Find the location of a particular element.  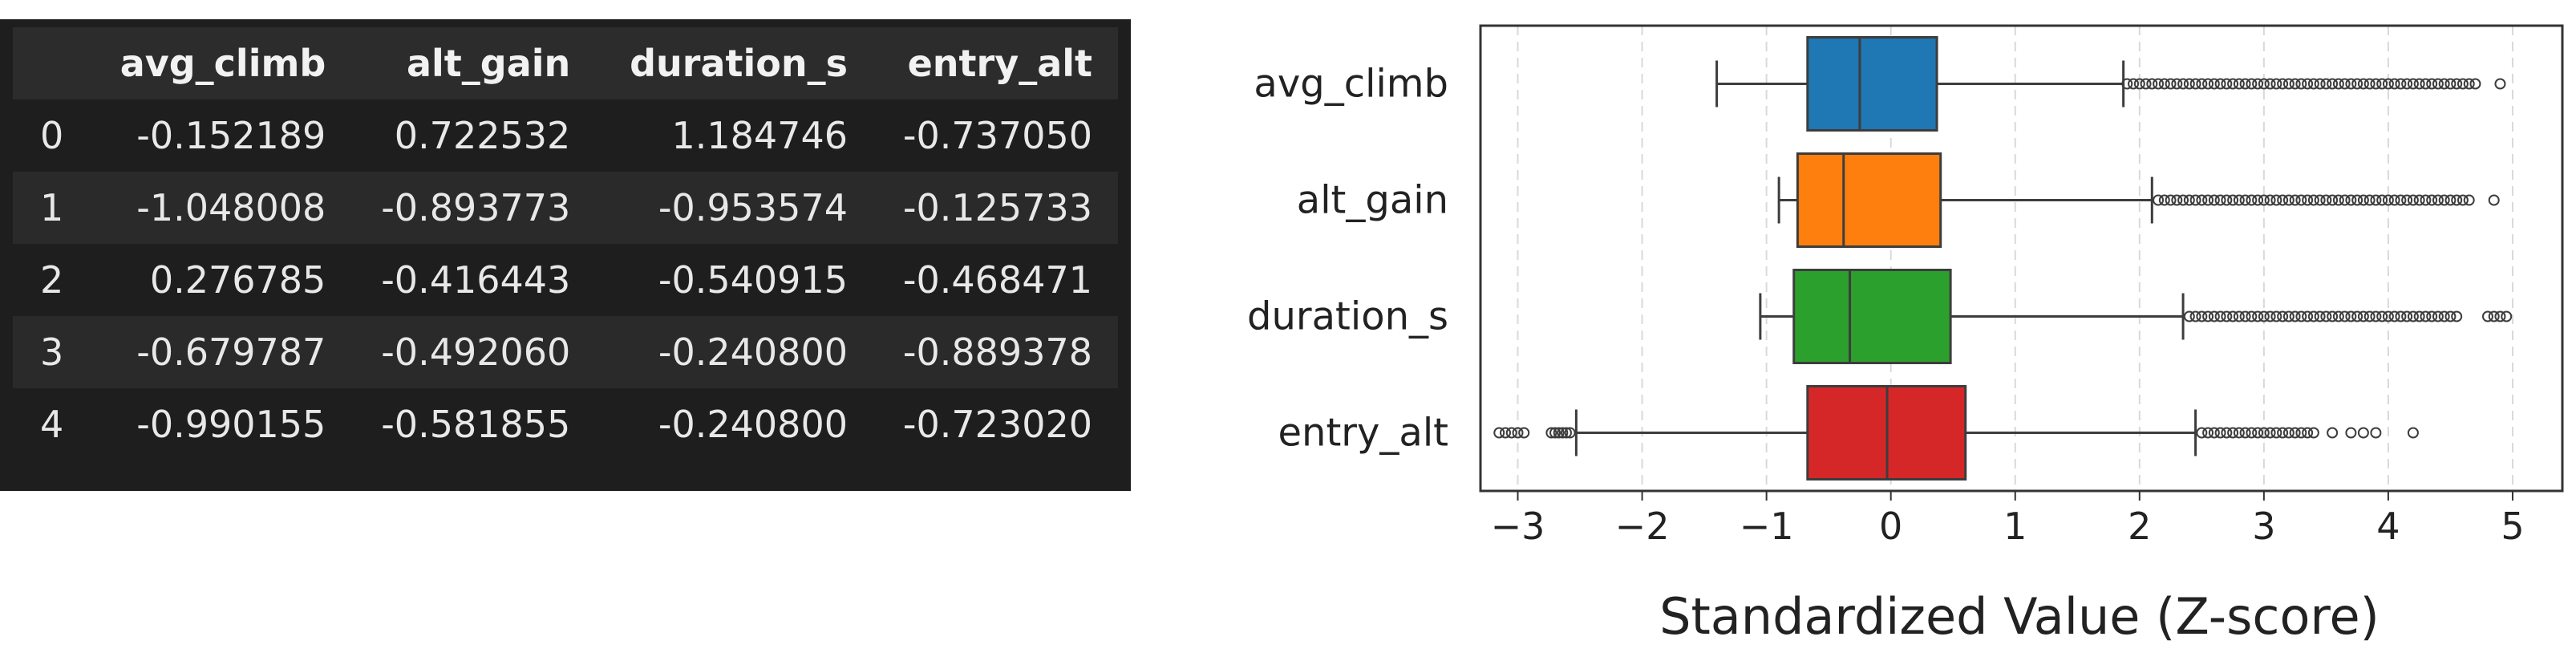

x-tick-label: 3 is located at coordinates (2263, 526).